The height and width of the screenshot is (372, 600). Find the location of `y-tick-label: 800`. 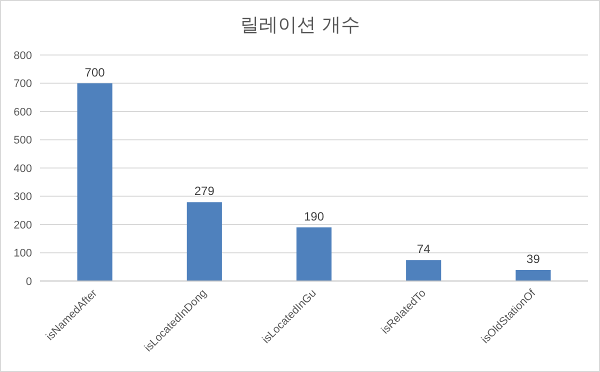

y-tick-label: 800 is located at coordinates (23, 56).